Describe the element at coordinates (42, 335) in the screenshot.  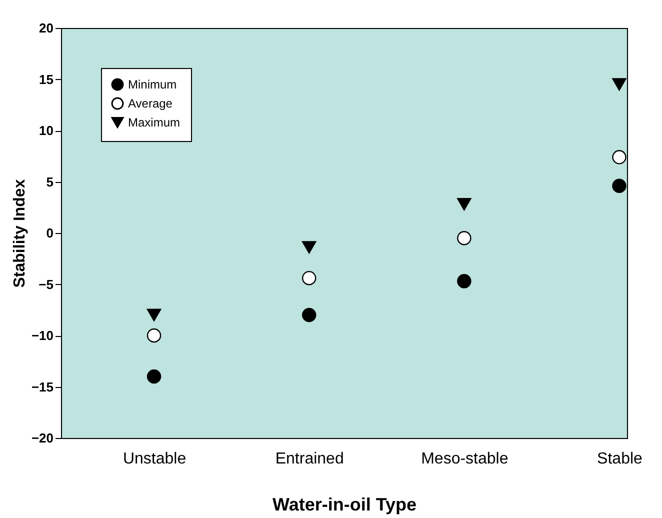
I see `y-tick-label: −10` at that location.